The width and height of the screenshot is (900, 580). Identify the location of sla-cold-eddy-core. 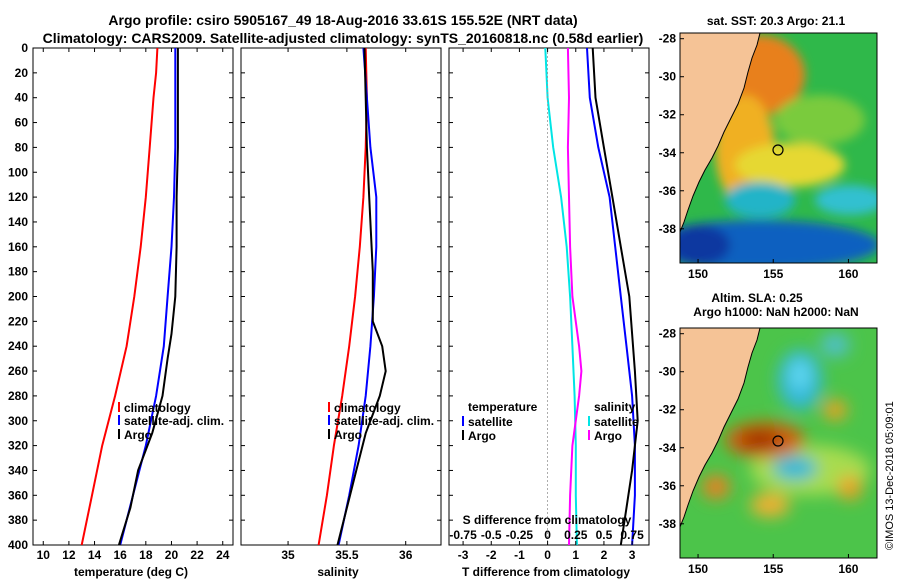
(800, 375).